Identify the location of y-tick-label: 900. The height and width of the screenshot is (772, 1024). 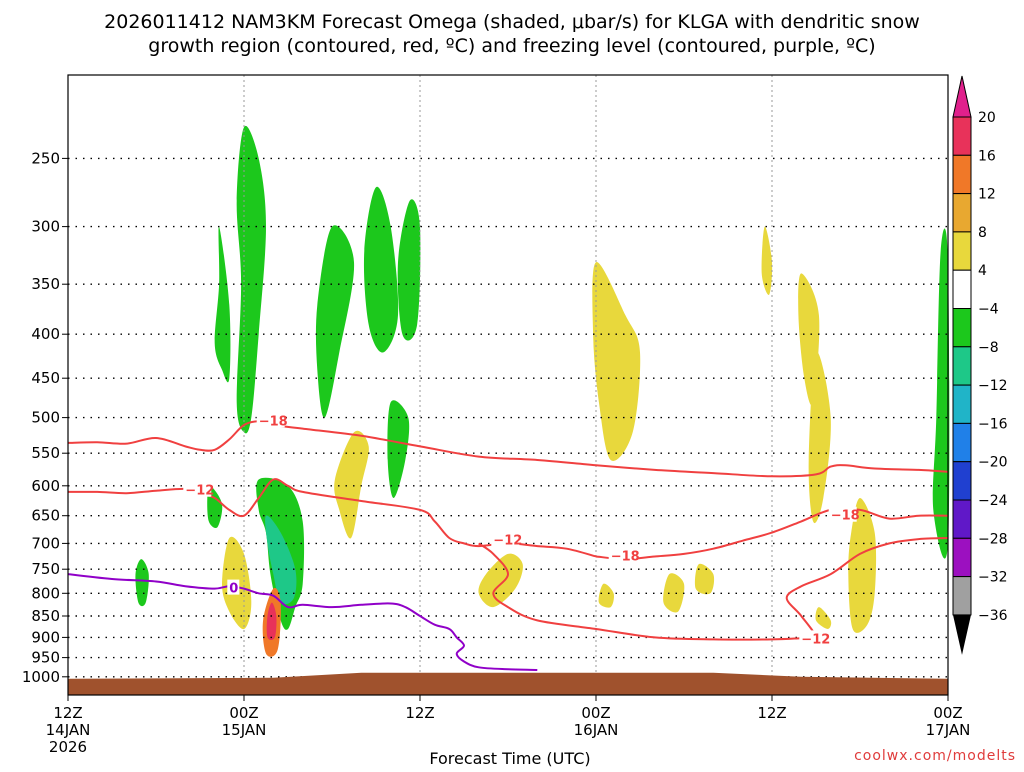
(45, 637).